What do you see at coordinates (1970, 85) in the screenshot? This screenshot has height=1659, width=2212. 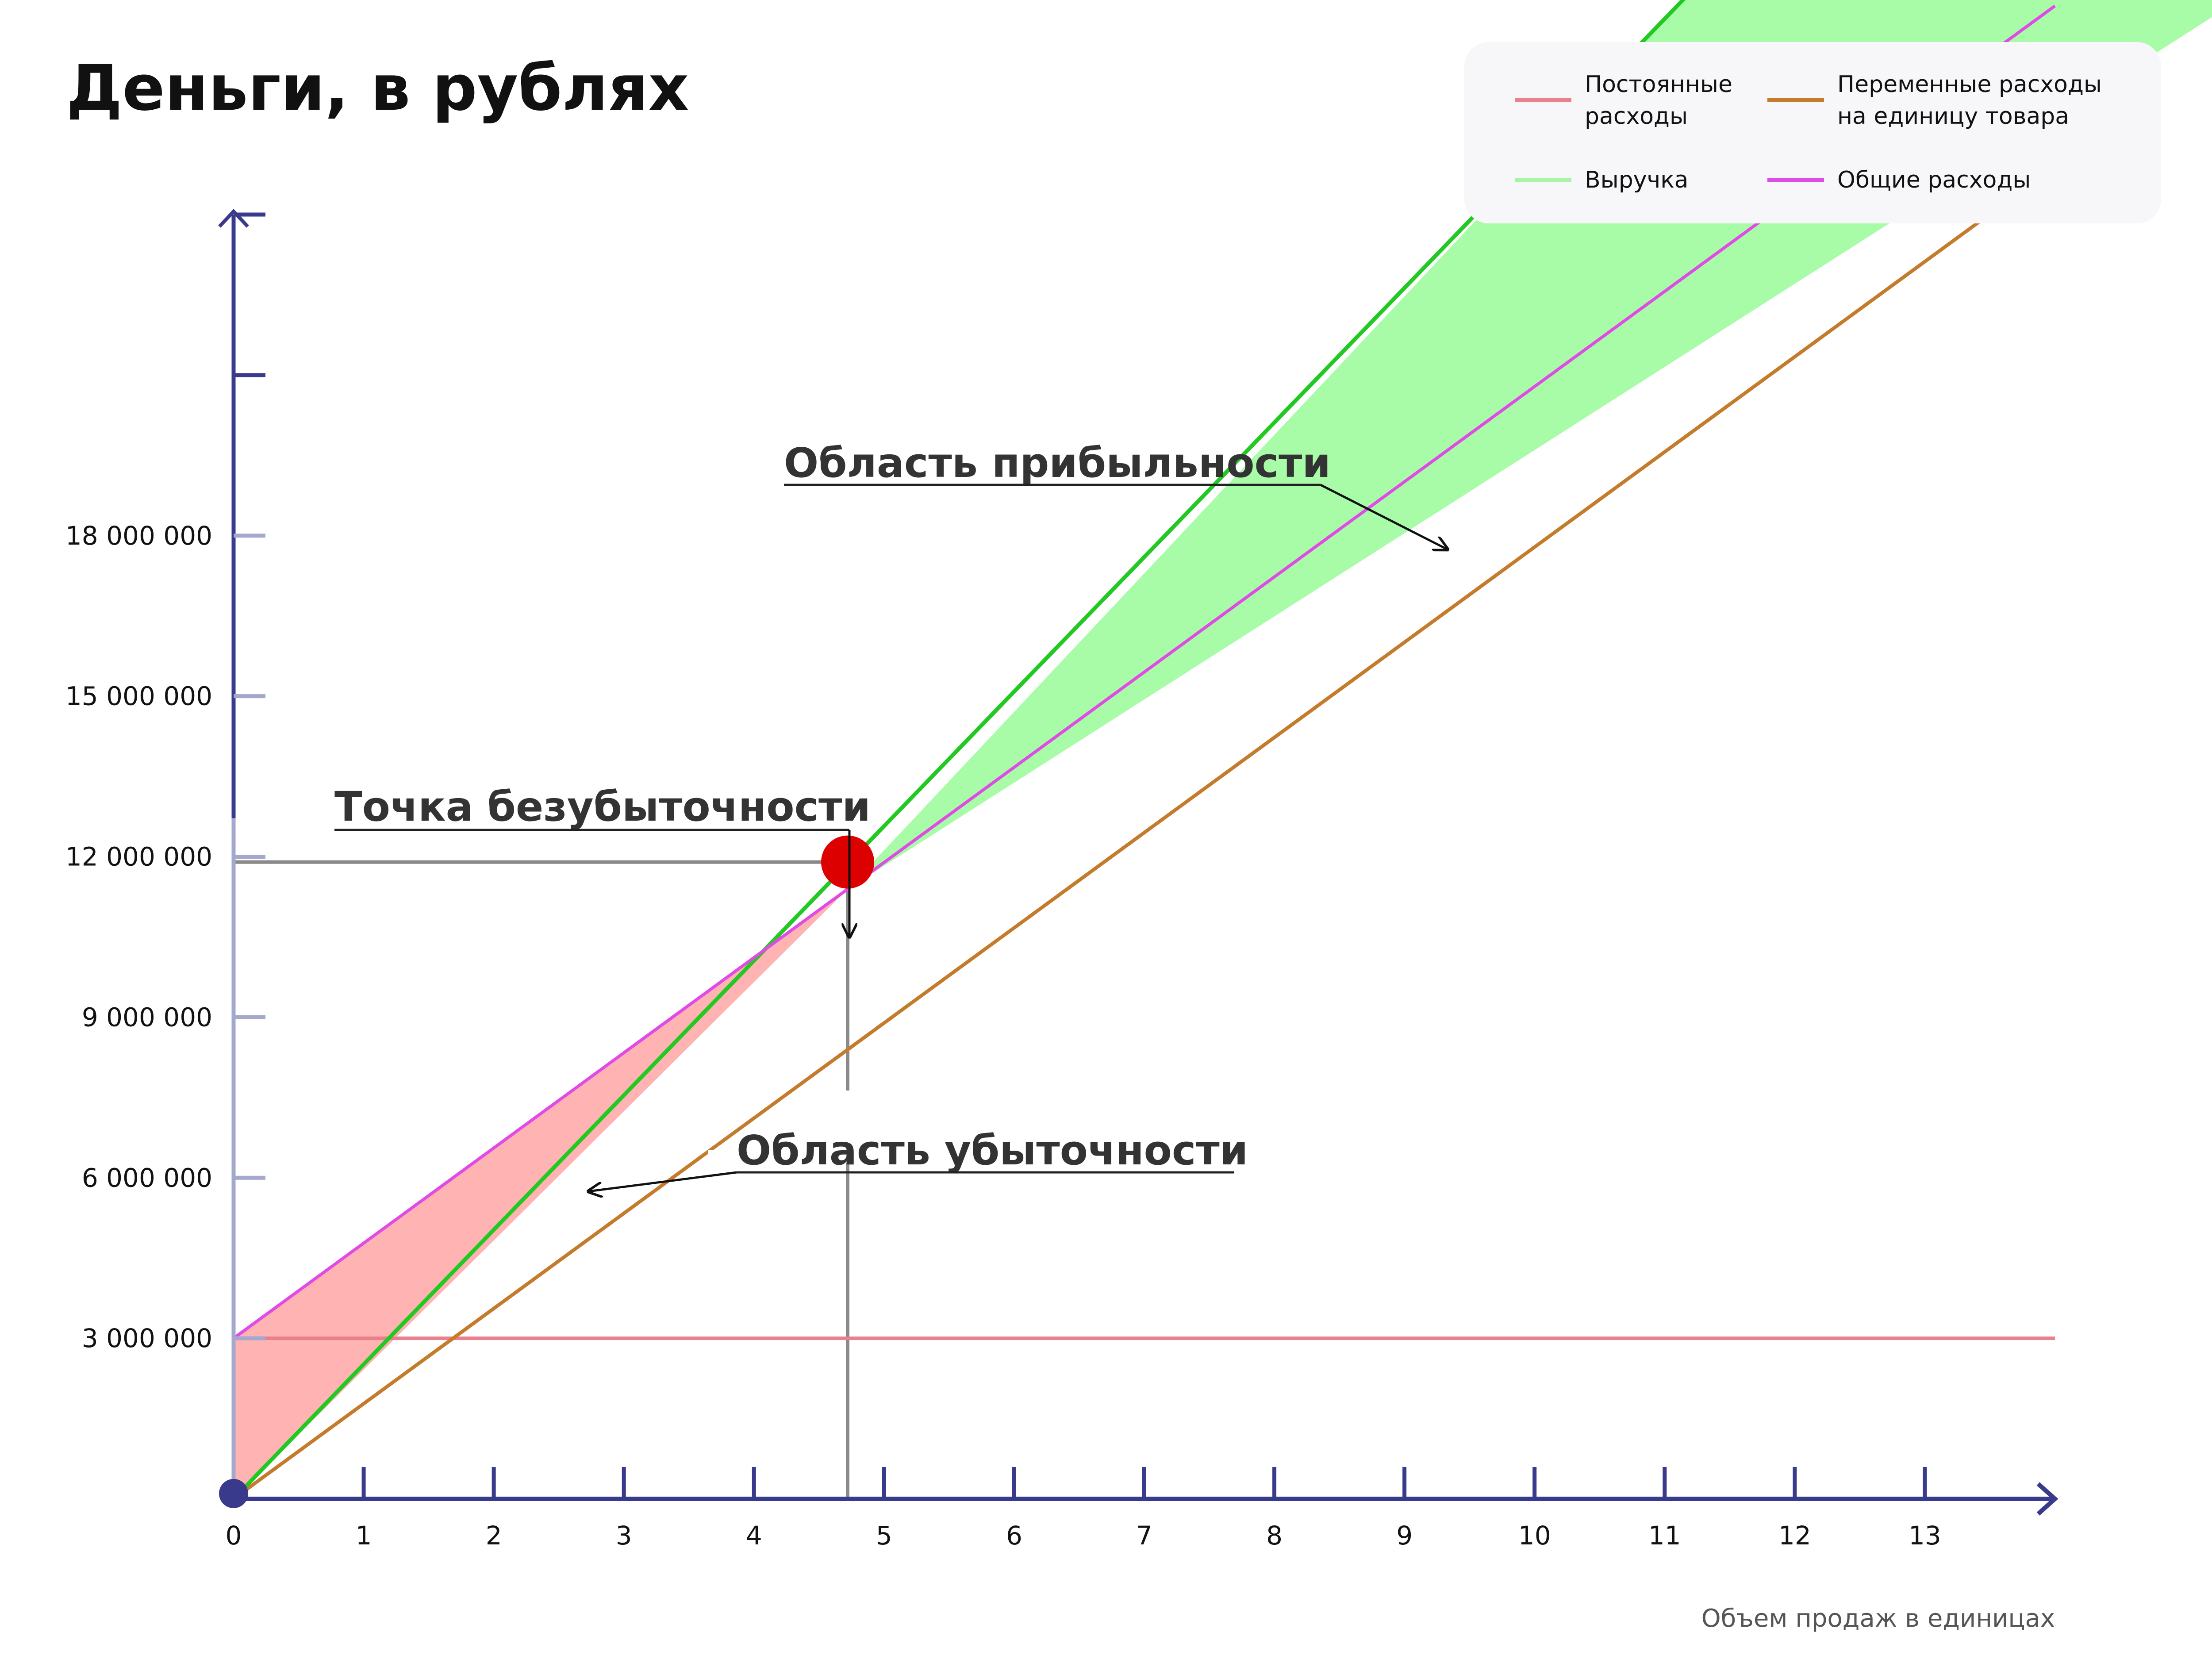 I see `legend-label-variable-costs-line1: Переменные расходы` at bounding box center [1970, 85].